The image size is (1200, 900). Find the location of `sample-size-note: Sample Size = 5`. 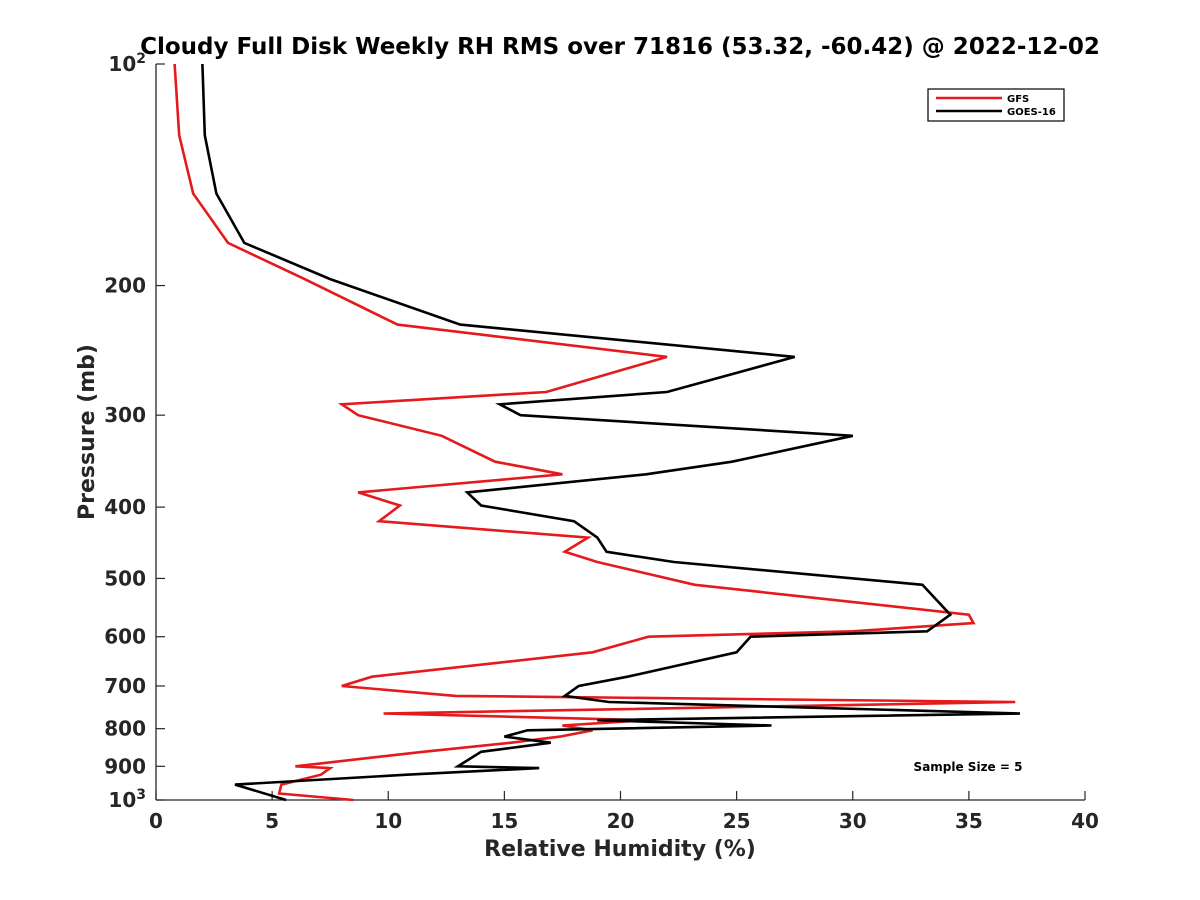

sample-size-note: Sample Size = 5 is located at coordinates (968, 767).